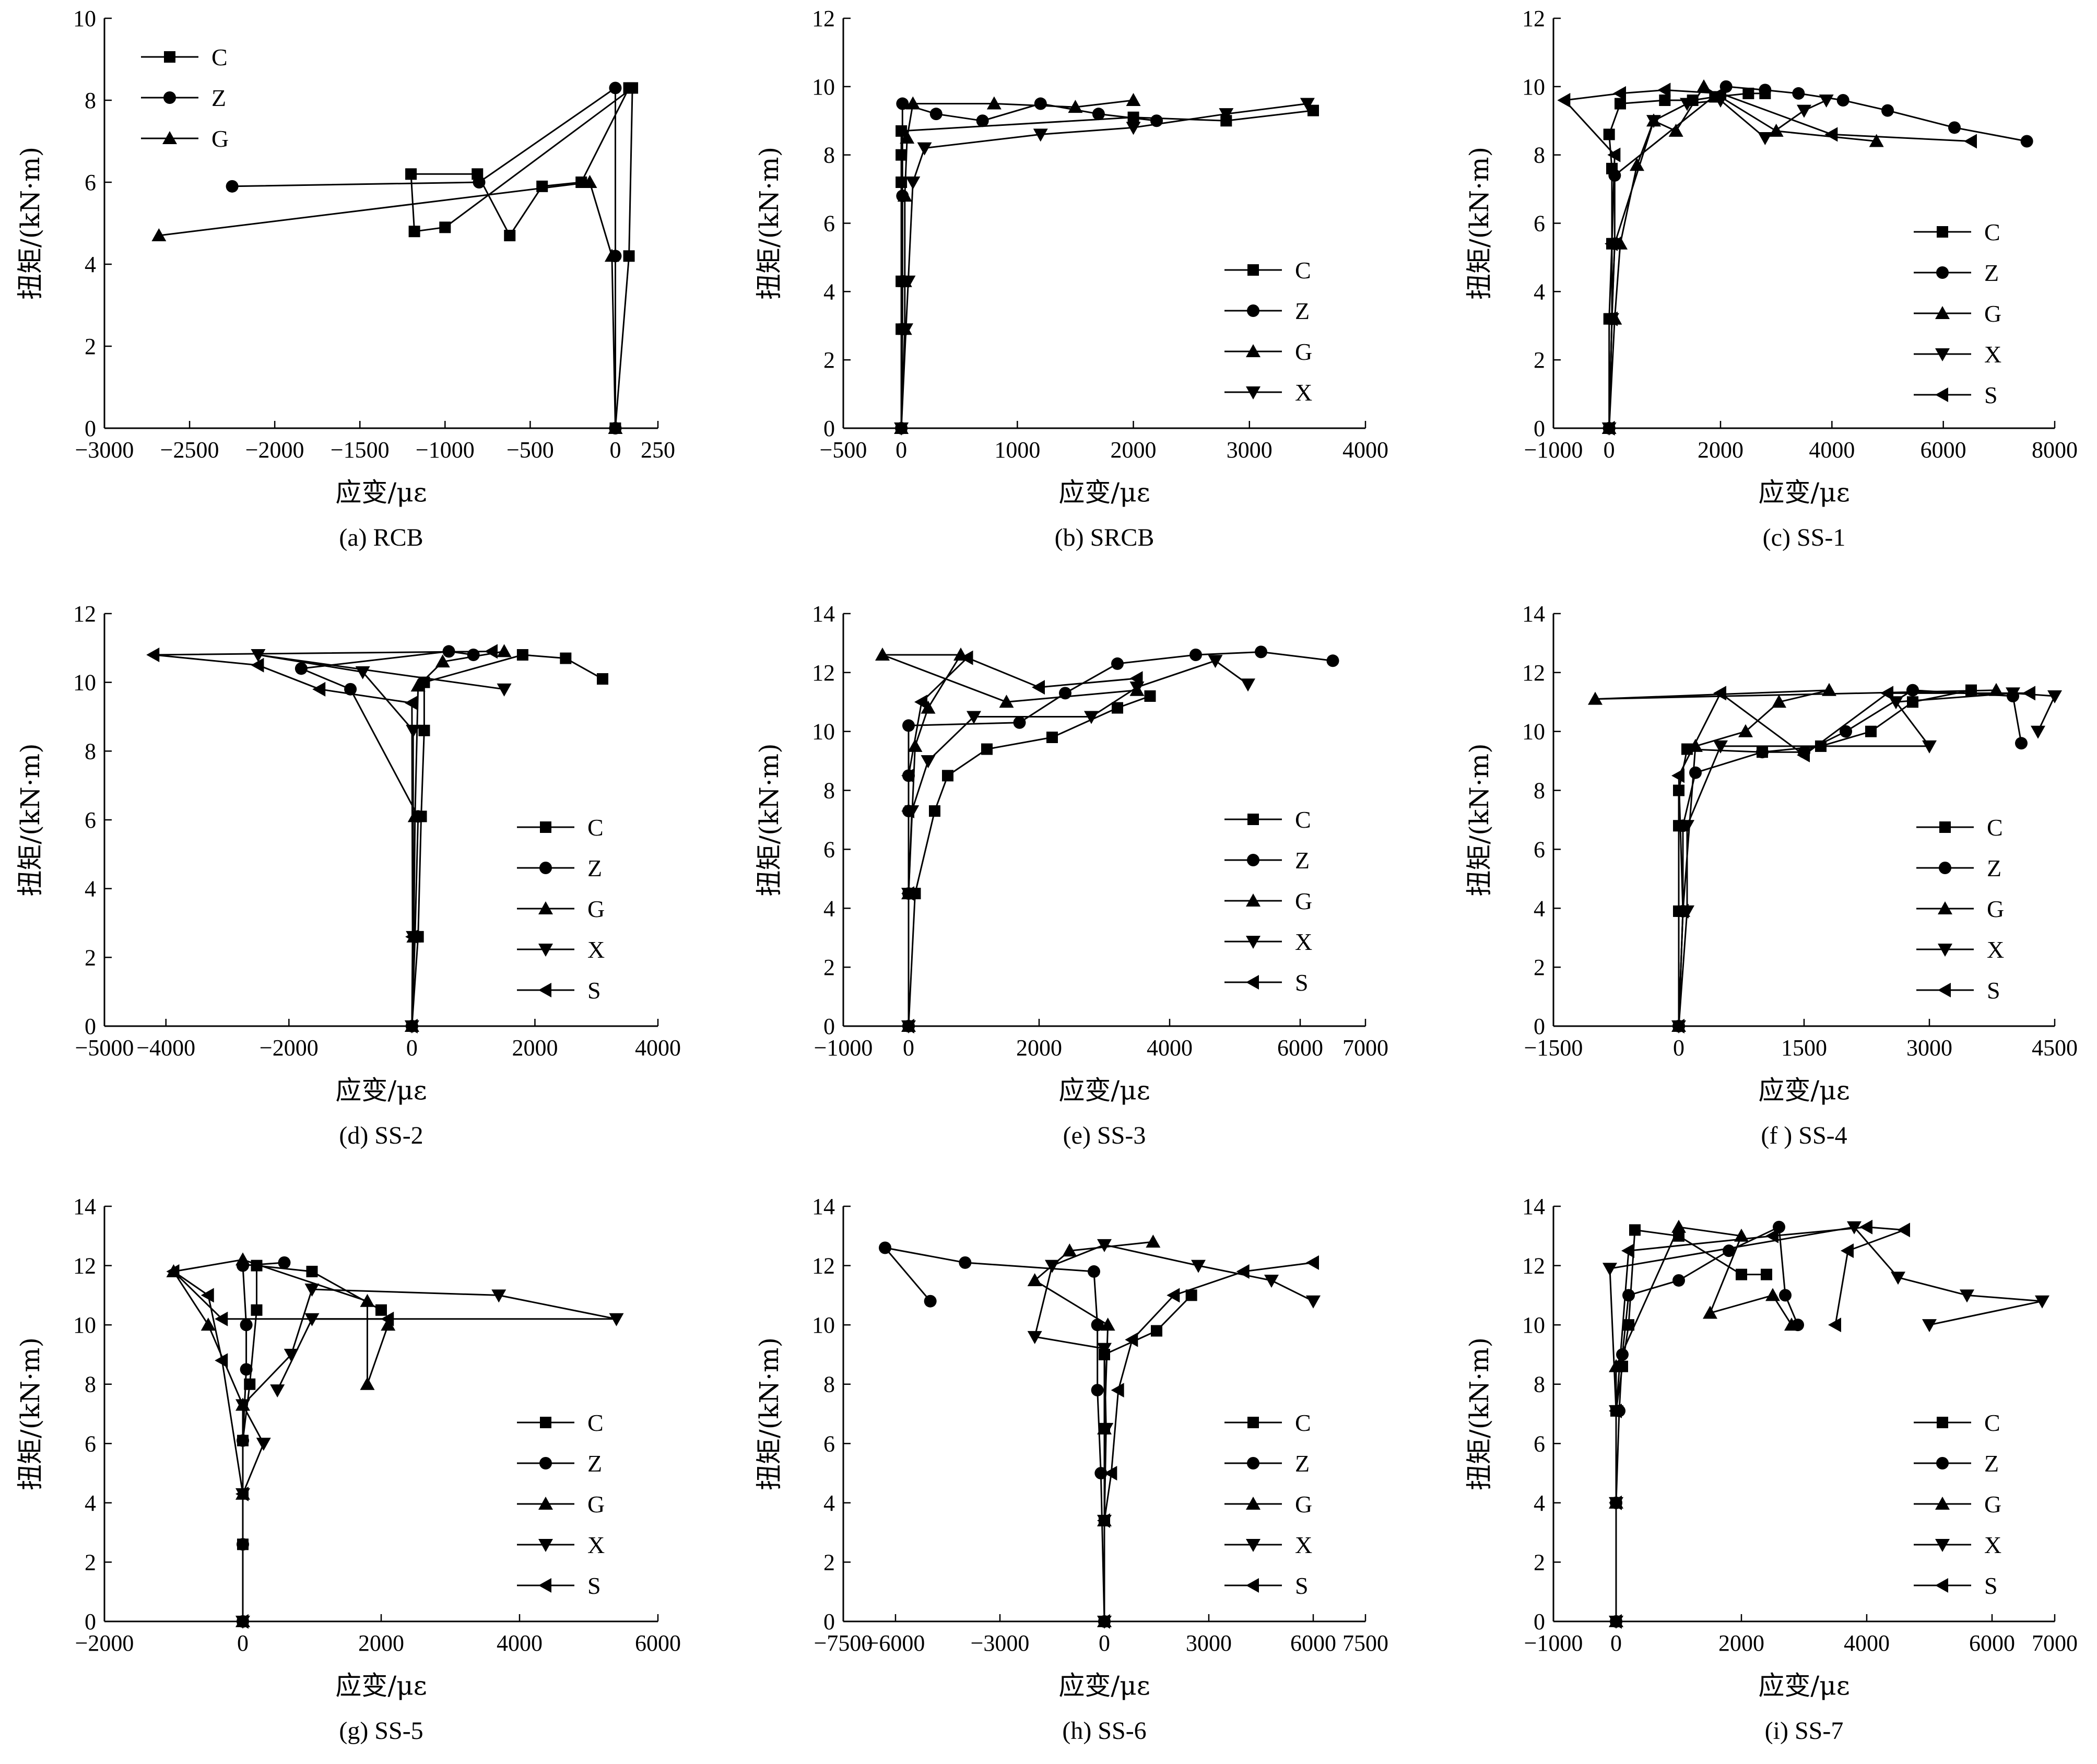 The height and width of the screenshot is (1764, 2097). Describe the element at coordinates (1929, 1048) in the screenshot. I see `chart-6-x-tick-label: 3000` at that location.